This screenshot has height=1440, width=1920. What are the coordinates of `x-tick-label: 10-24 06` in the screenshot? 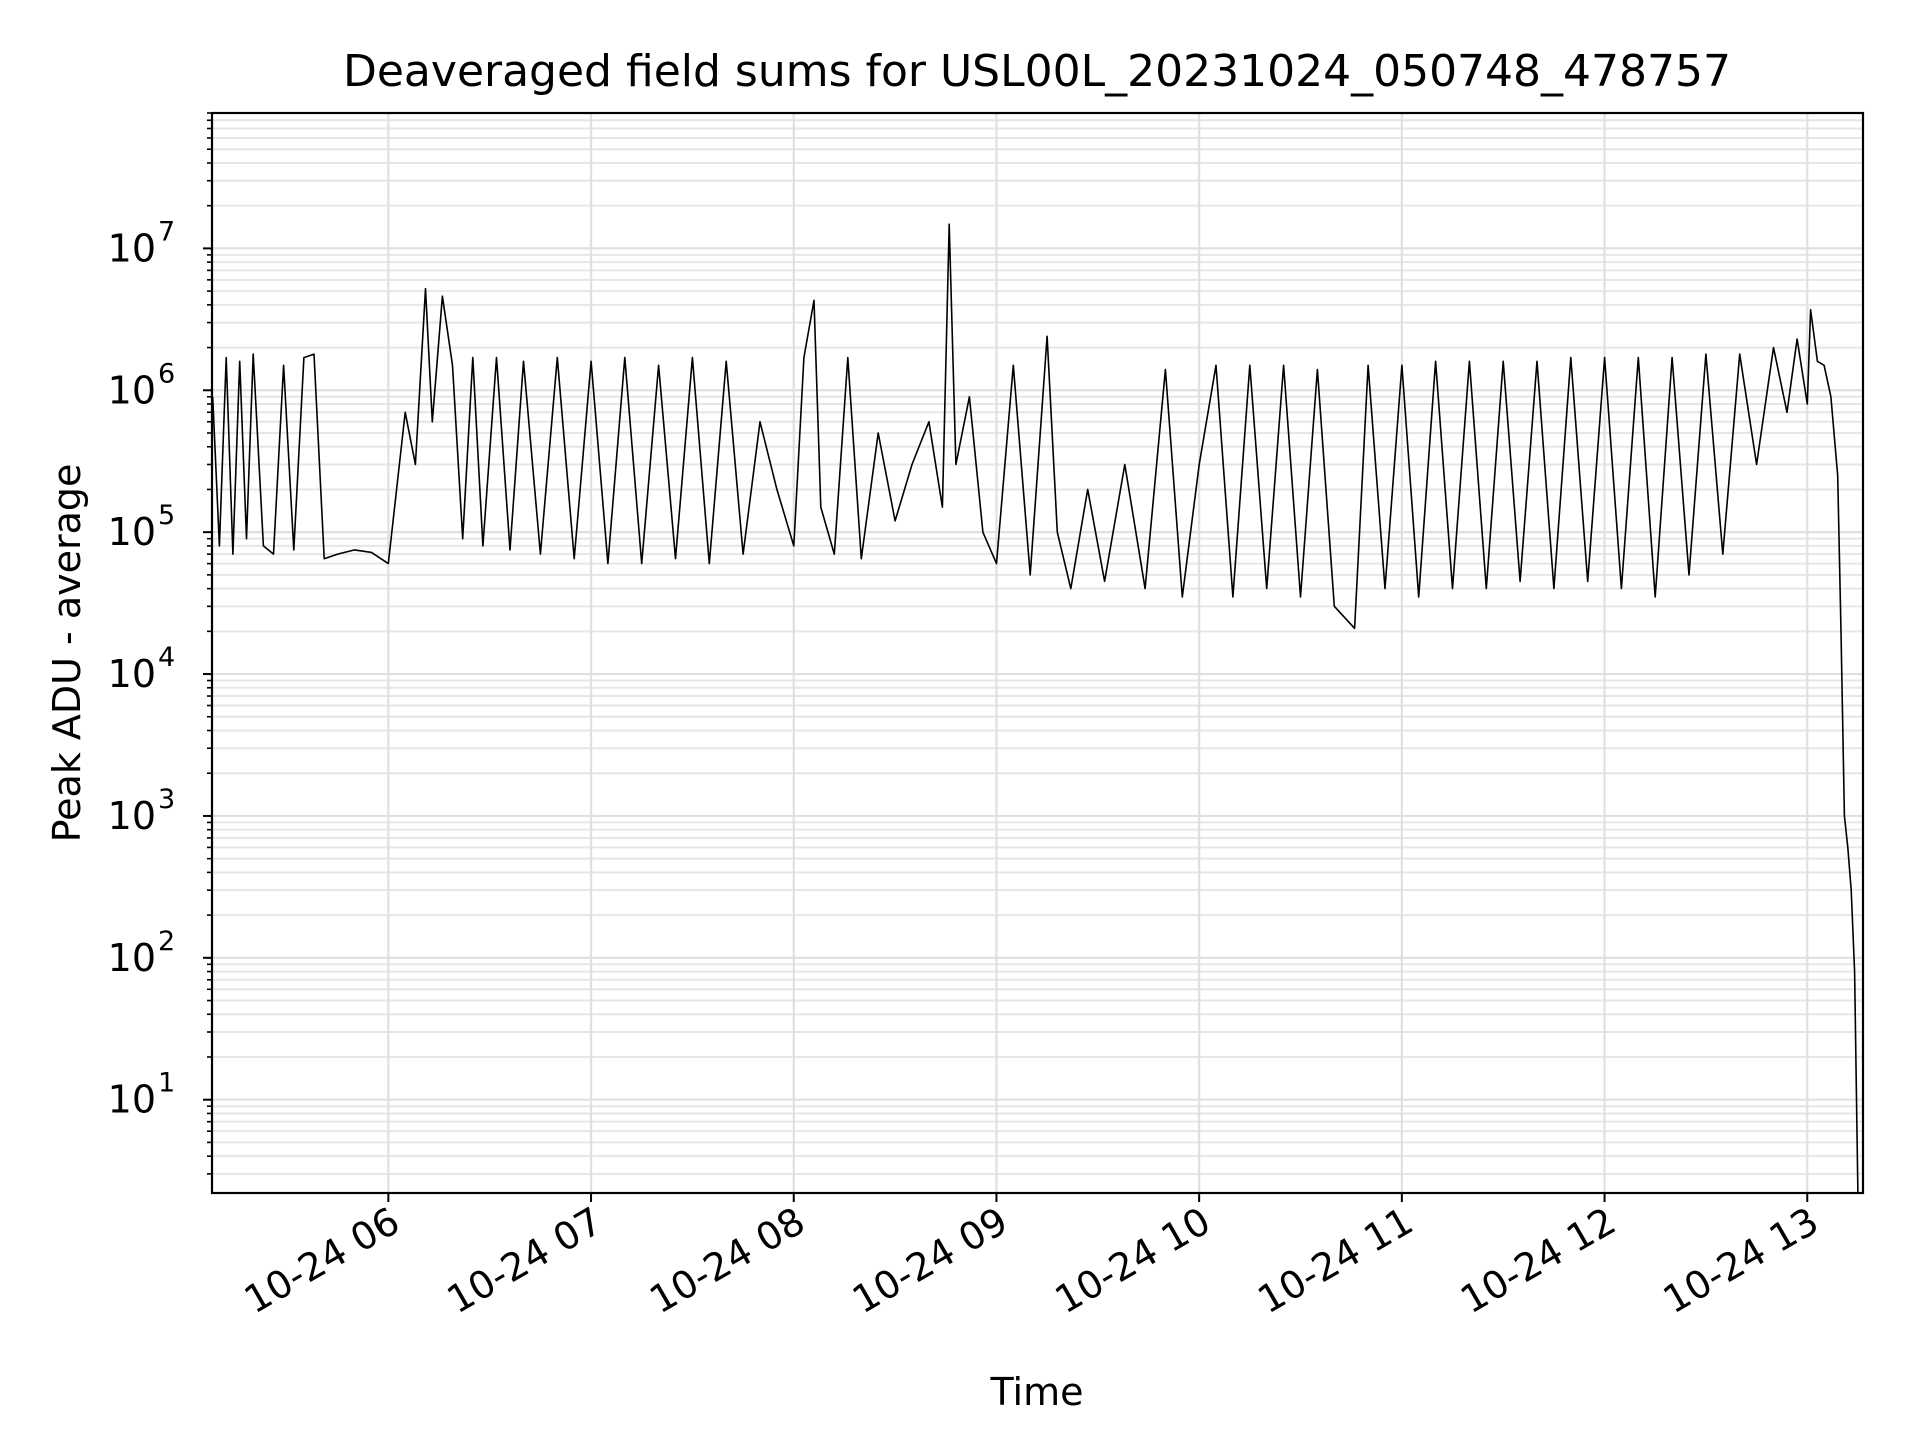 It's located at (322, 1261).